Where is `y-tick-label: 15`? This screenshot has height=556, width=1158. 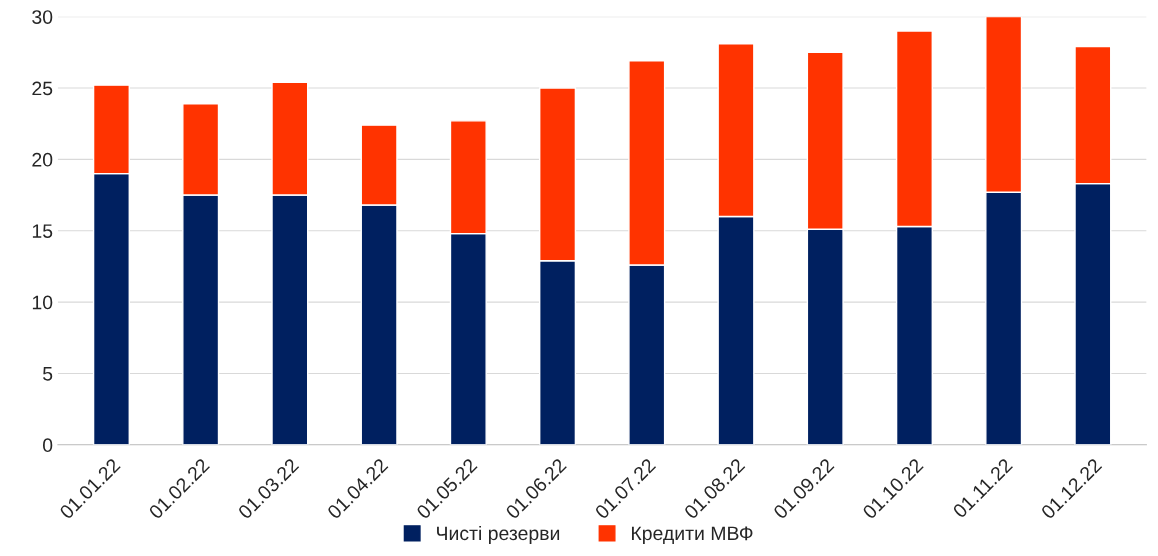
y-tick-label: 15 is located at coordinates (42, 231).